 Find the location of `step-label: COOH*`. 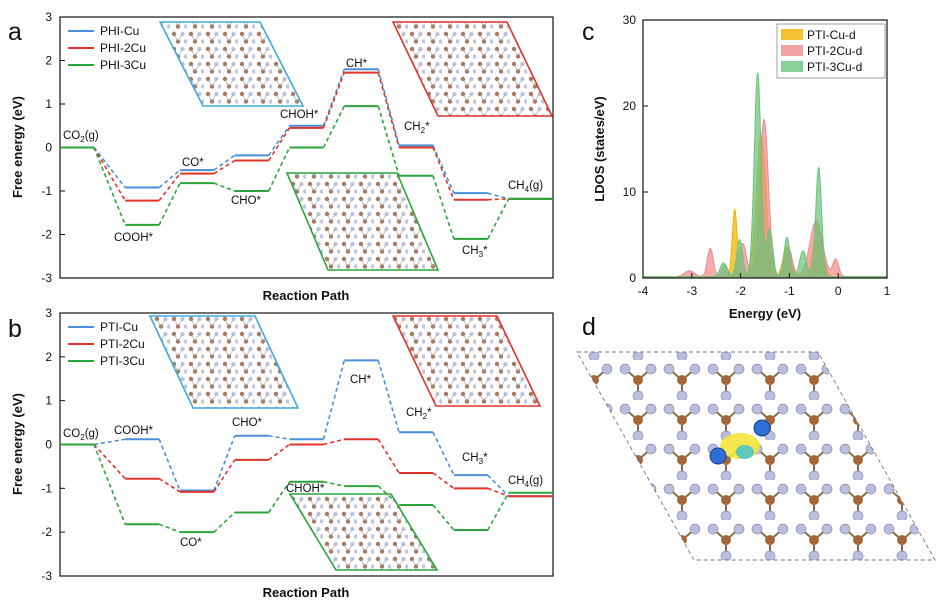

step-label: COOH* is located at coordinates (134, 431).